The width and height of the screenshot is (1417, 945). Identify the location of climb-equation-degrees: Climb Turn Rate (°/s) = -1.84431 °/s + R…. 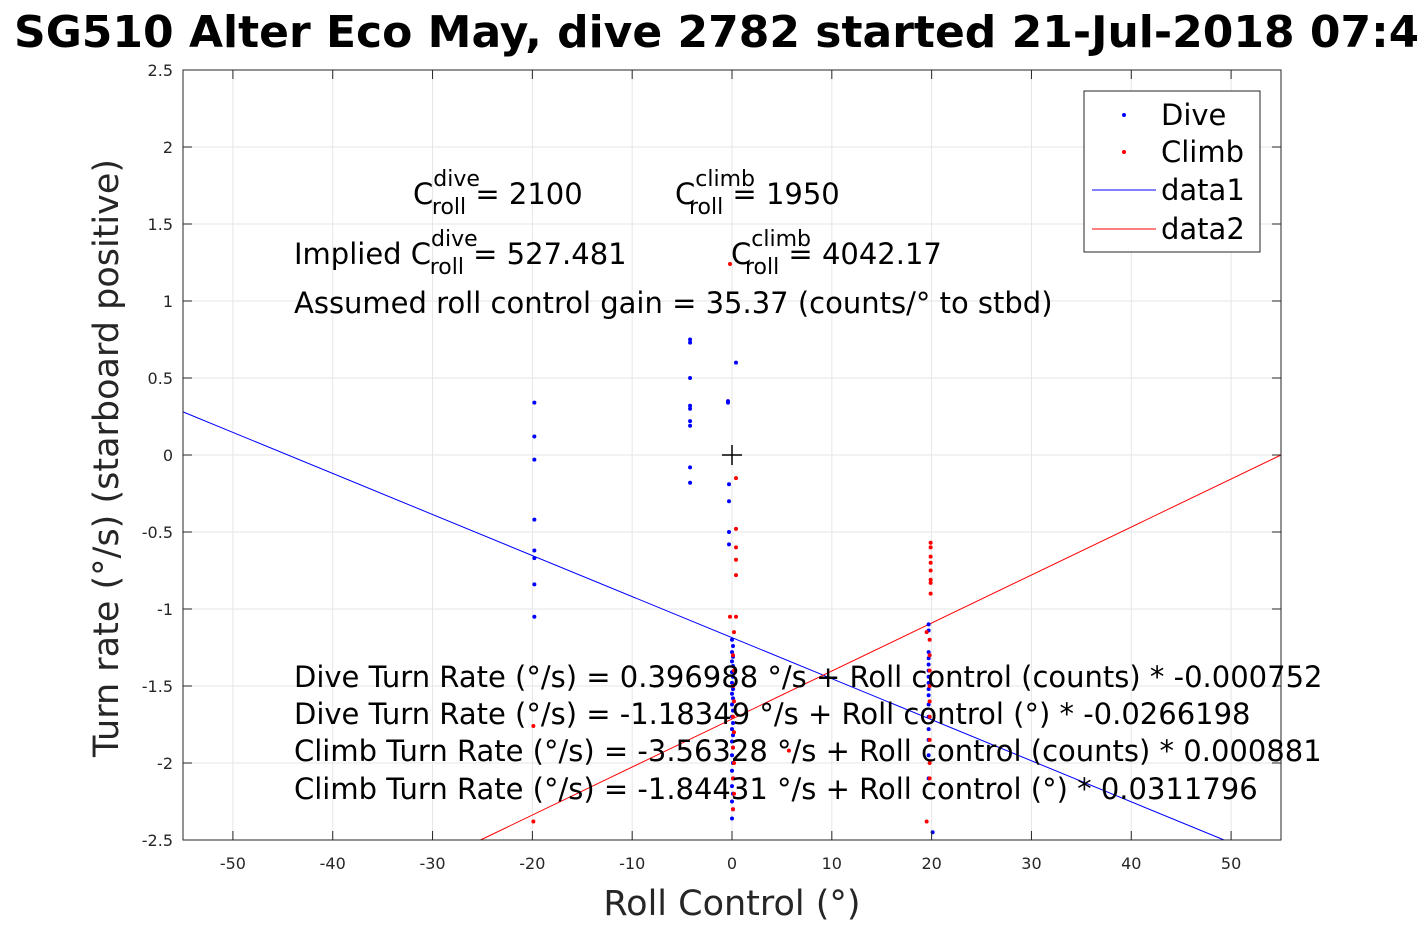
(776, 789).